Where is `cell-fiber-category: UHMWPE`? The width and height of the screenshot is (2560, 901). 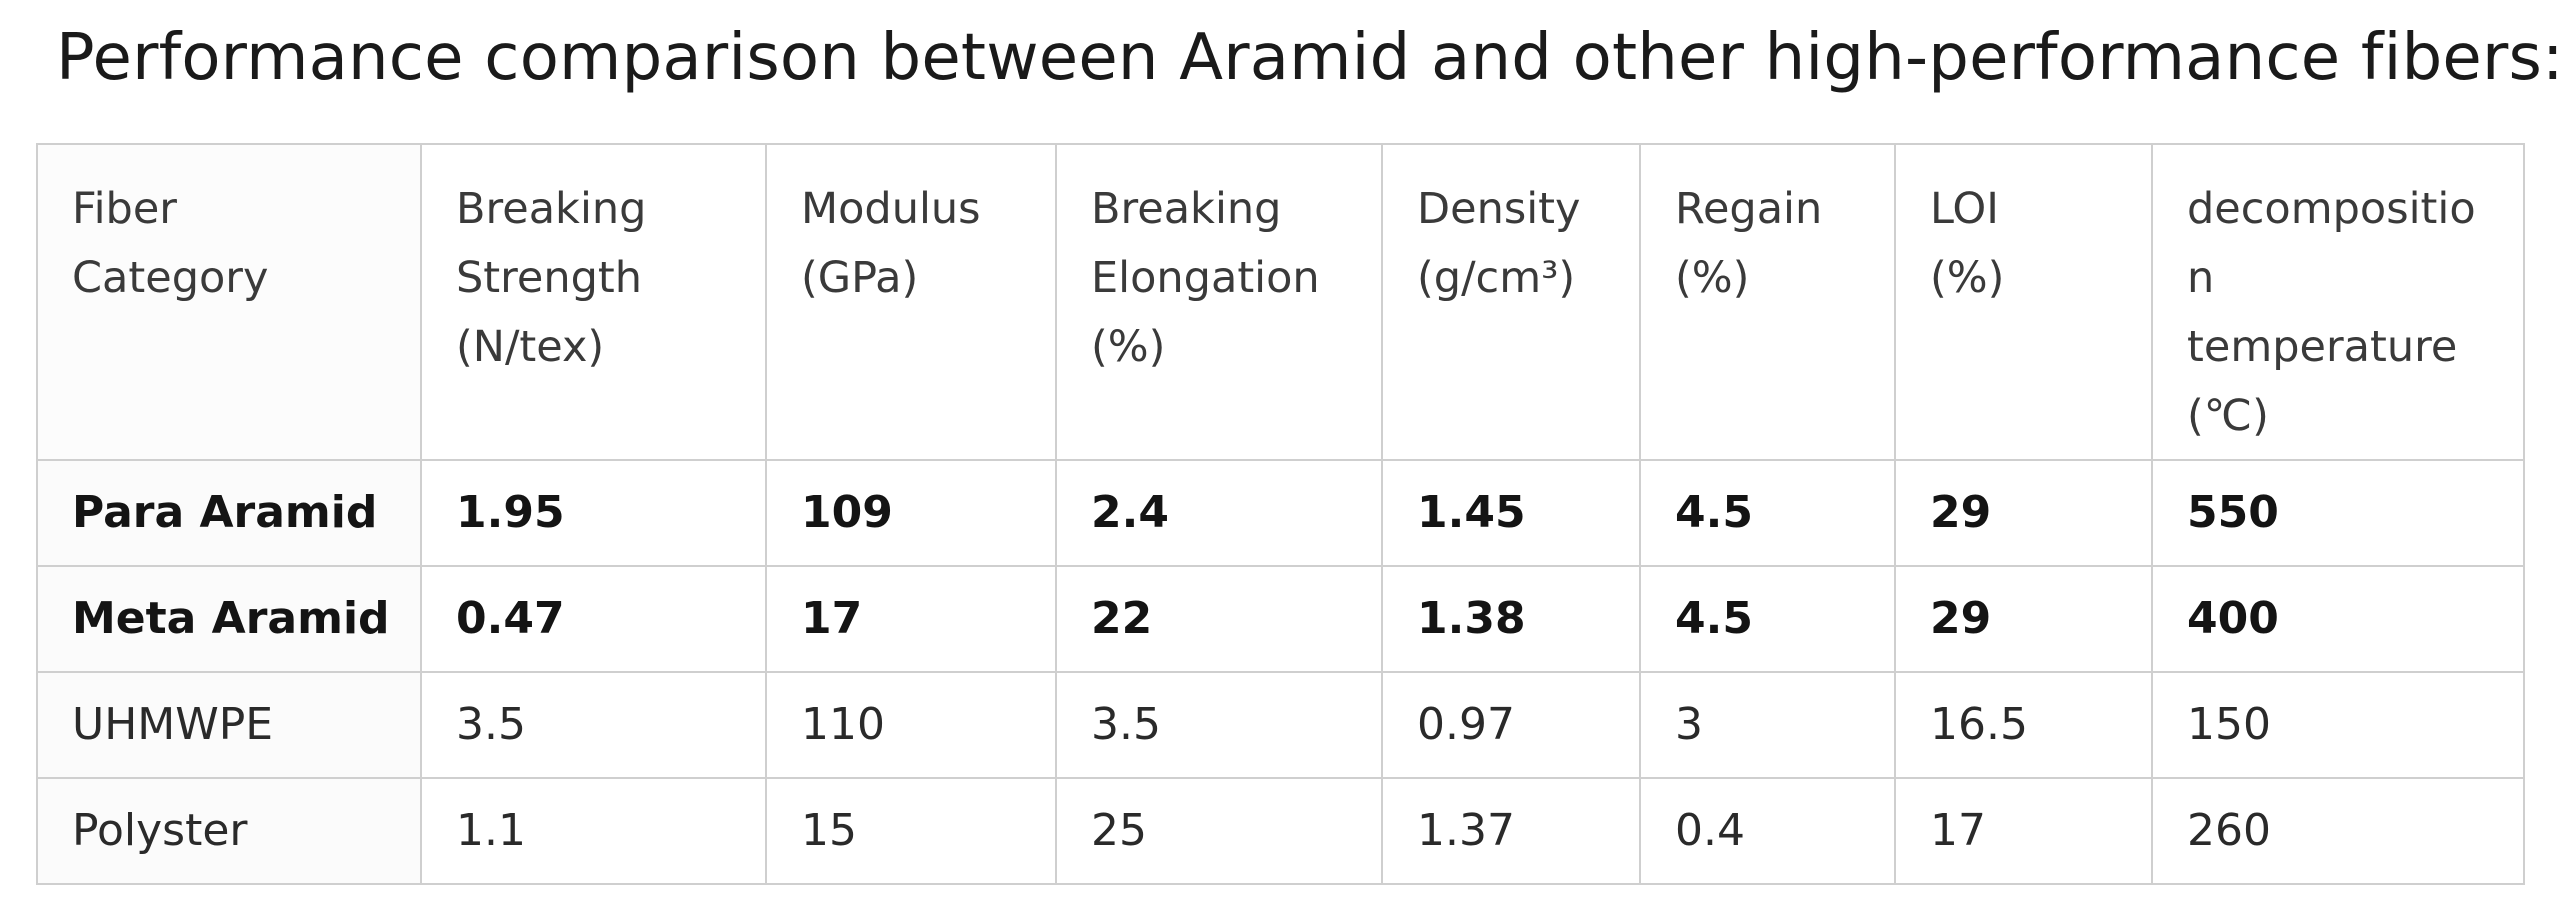 cell-fiber-category: UHMWPE is located at coordinates (229, 725).